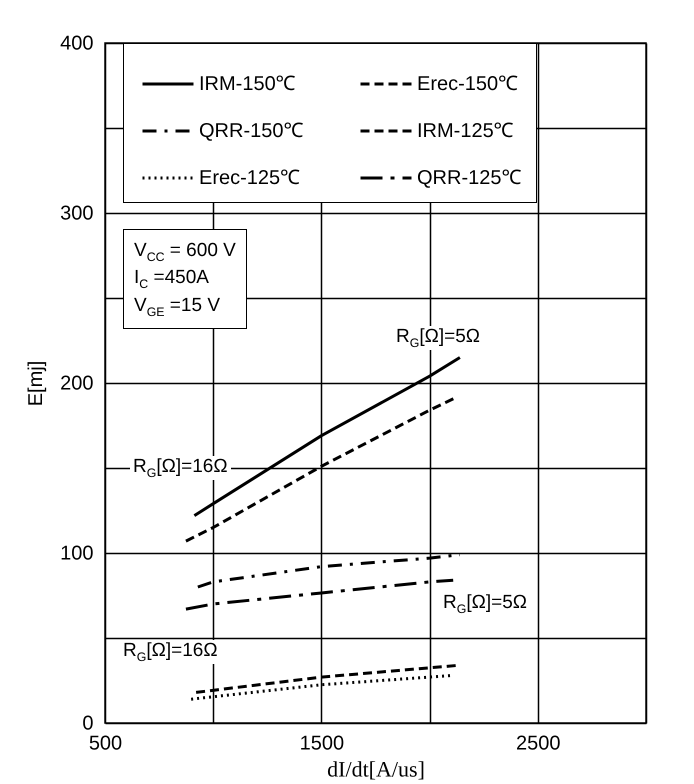 Image resolution: width=694 pixels, height=784 pixels. I want to click on annotation: I$_{C}$ =450A, so click(172, 279).